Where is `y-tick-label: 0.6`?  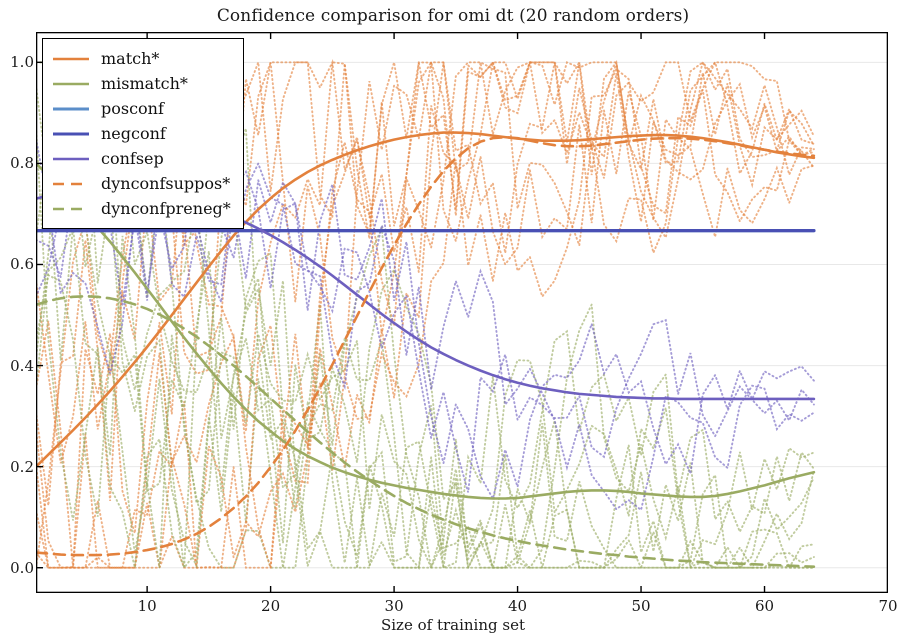
y-tick-label: 0.6 is located at coordinates (22, 264).